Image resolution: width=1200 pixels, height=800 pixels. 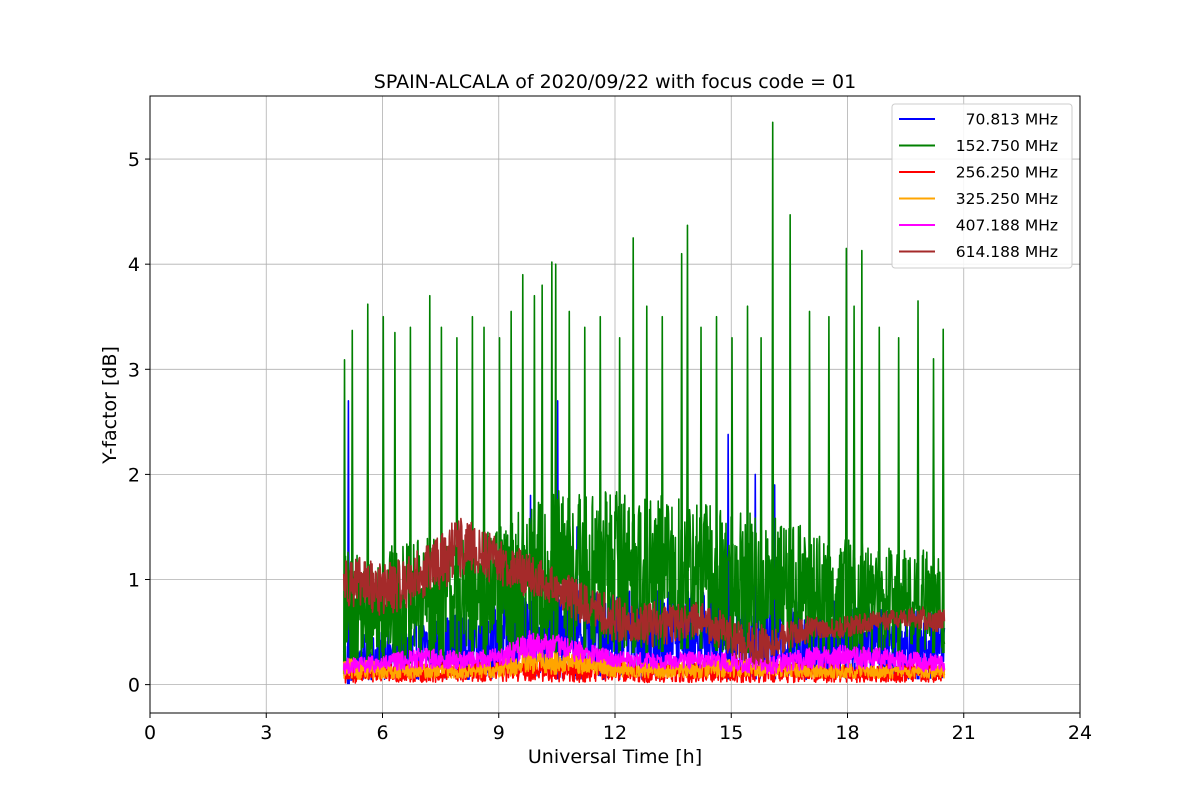 What do you see at coordinates (1007, 252) in the screenshot?
I see `legend-label: 614.188 MHz` at bounding box center [1007, 252].